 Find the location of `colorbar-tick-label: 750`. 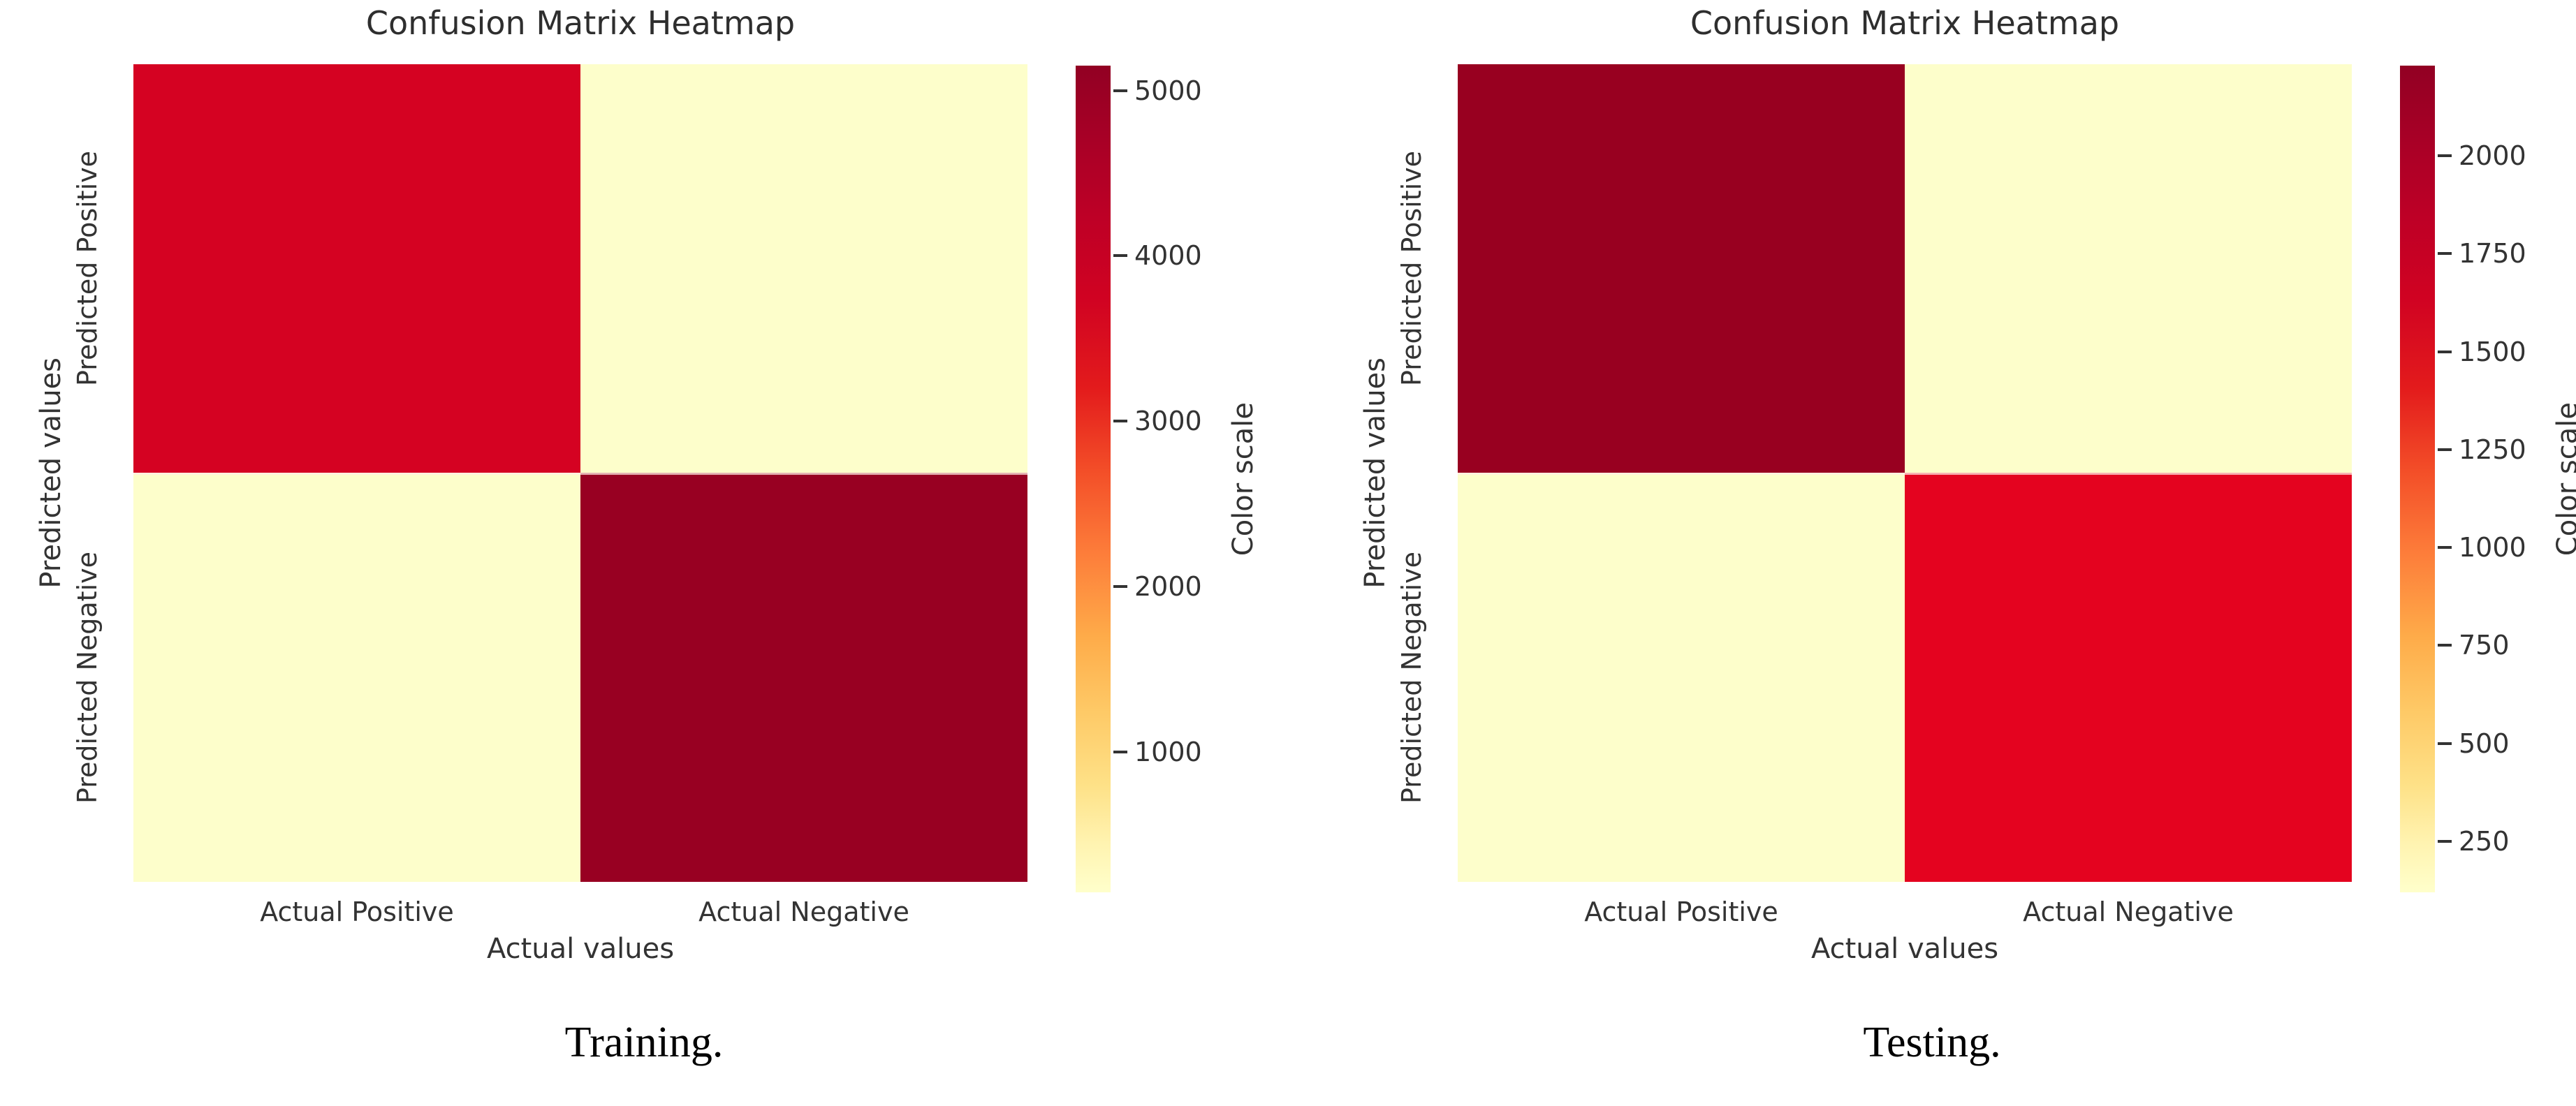

colorbar-tick-label: 750 is located at coordinates (2484, 645).